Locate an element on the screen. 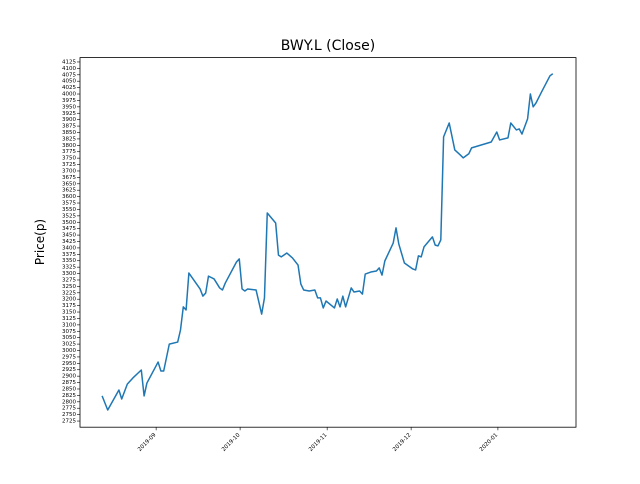 The image size is (640, 484). x-tick-label: 2020-01 is located at coordinates (489, 442).